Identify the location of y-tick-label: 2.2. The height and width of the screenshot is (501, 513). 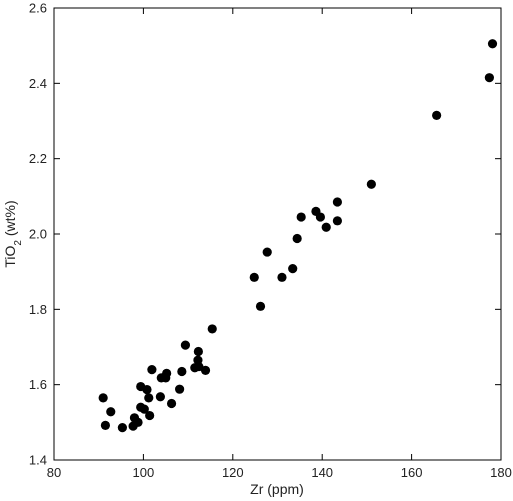
(38, 158).